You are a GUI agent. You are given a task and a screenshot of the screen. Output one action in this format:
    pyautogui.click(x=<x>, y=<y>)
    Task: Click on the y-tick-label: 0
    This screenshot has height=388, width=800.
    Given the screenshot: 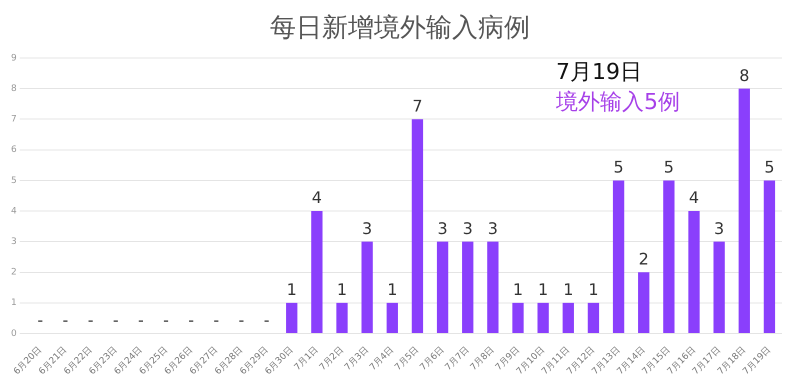 What is the action you would take?
    pyautogui.click(x=13, y=333)
    